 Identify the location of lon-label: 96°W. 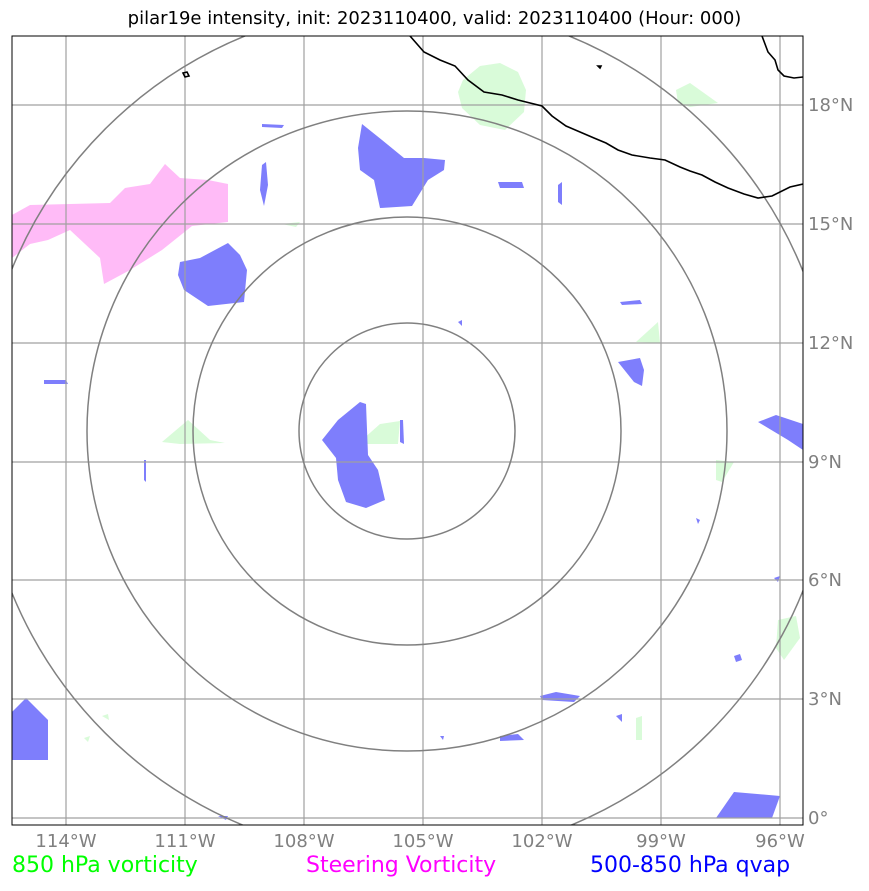
(780, 841).